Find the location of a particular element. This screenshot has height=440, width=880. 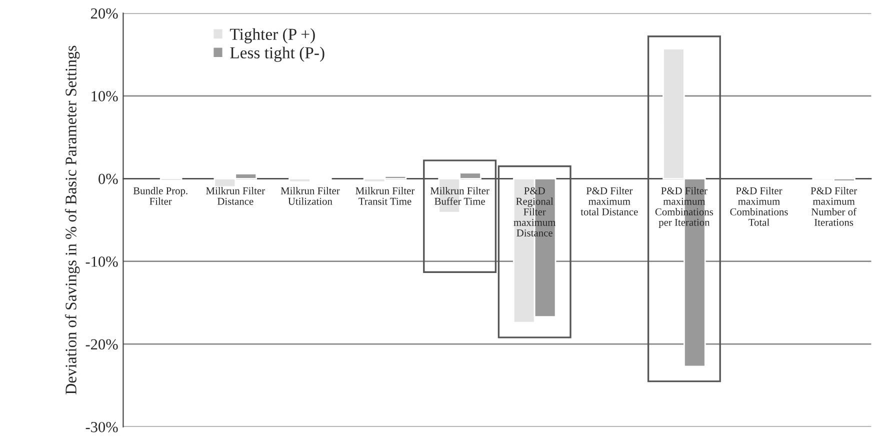

y-tick-label: 20% is located at coordinates (104, 13).